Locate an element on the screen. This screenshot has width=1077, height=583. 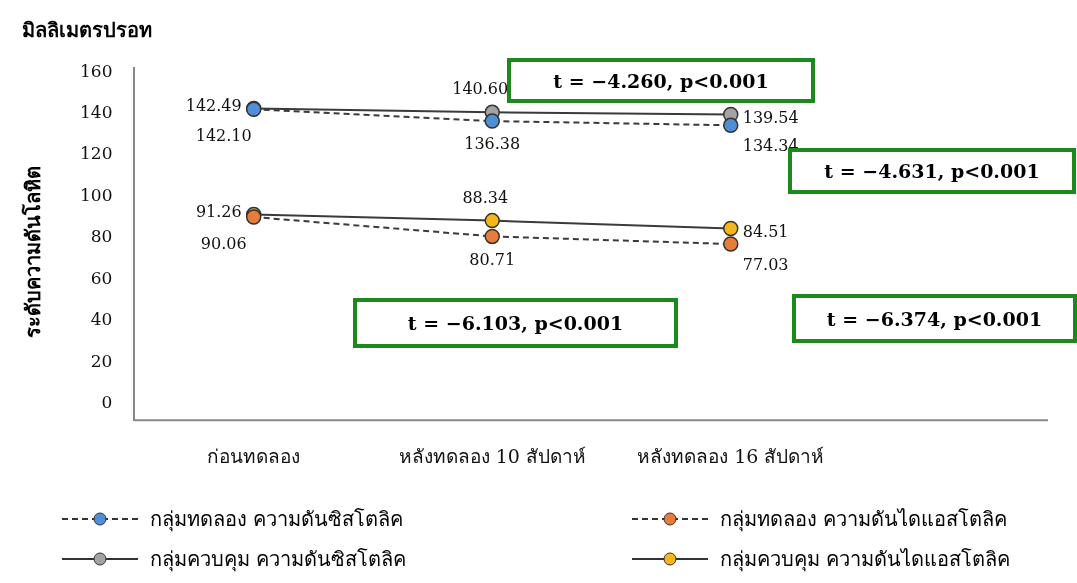
x-tick-label: ก่อนทดลอง is located at coordinates (254, 455).